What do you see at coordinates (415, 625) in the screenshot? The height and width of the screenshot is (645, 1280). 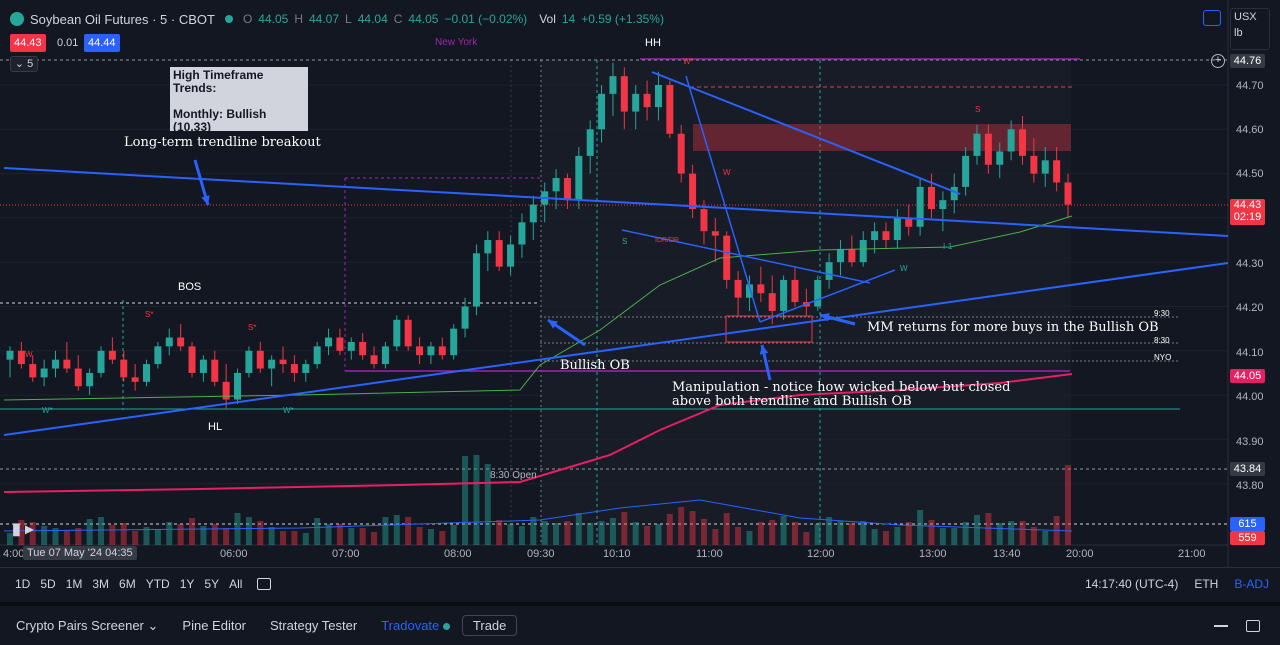 I see `tab-tradovate: Tradovate` at bounding box center [415, 625].